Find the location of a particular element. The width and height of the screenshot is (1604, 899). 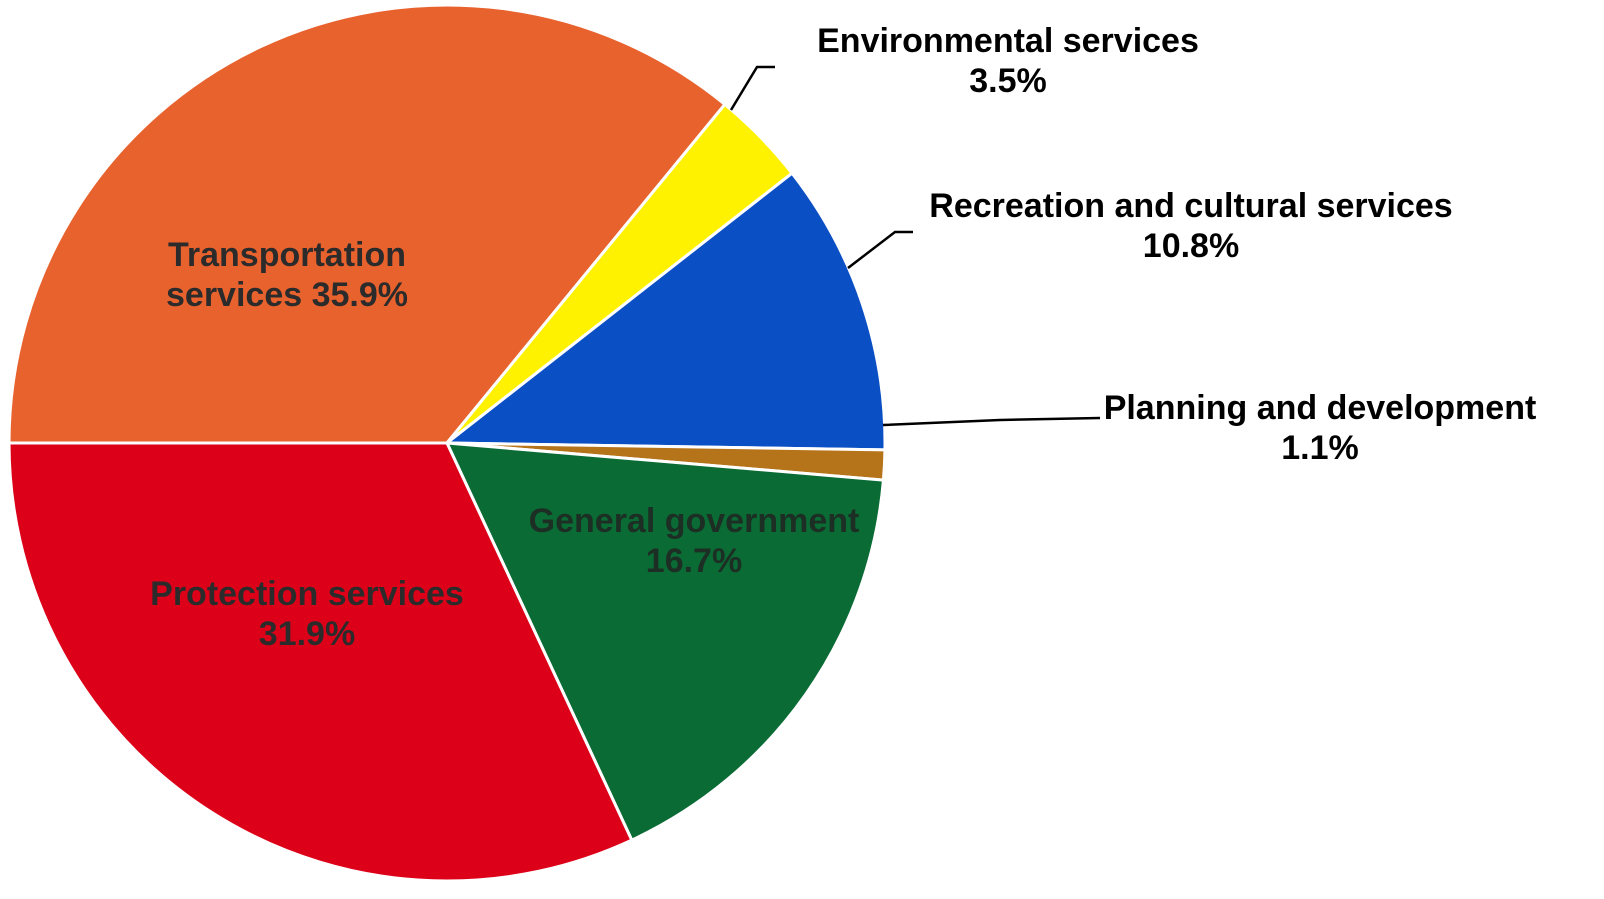

slice-label-environmental-services: Environmental services 3.5% is located at coordinates (1008, 61).